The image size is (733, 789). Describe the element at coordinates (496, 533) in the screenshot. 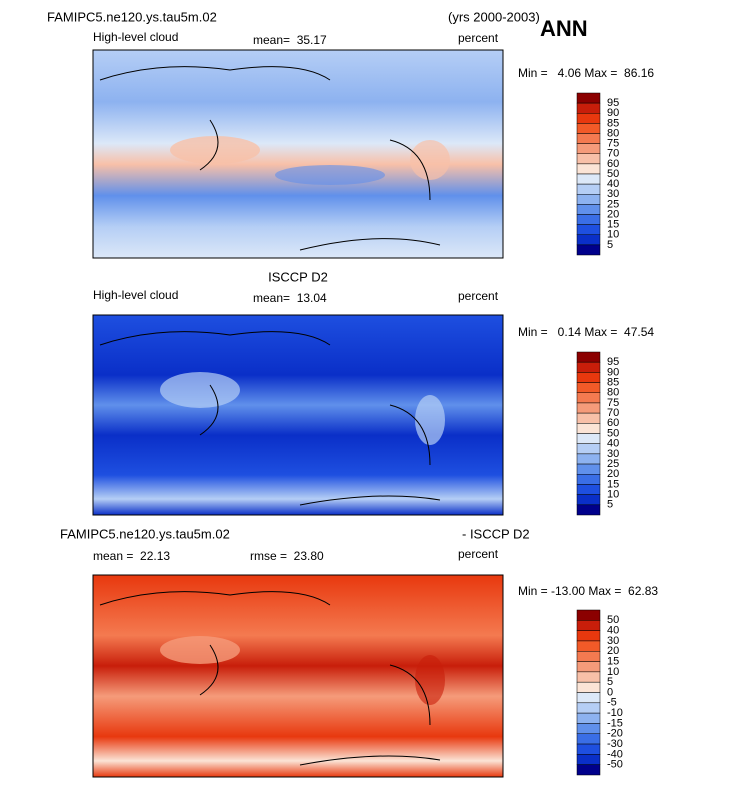

I see `panel-title-right: - ISCCP D2` at that location.